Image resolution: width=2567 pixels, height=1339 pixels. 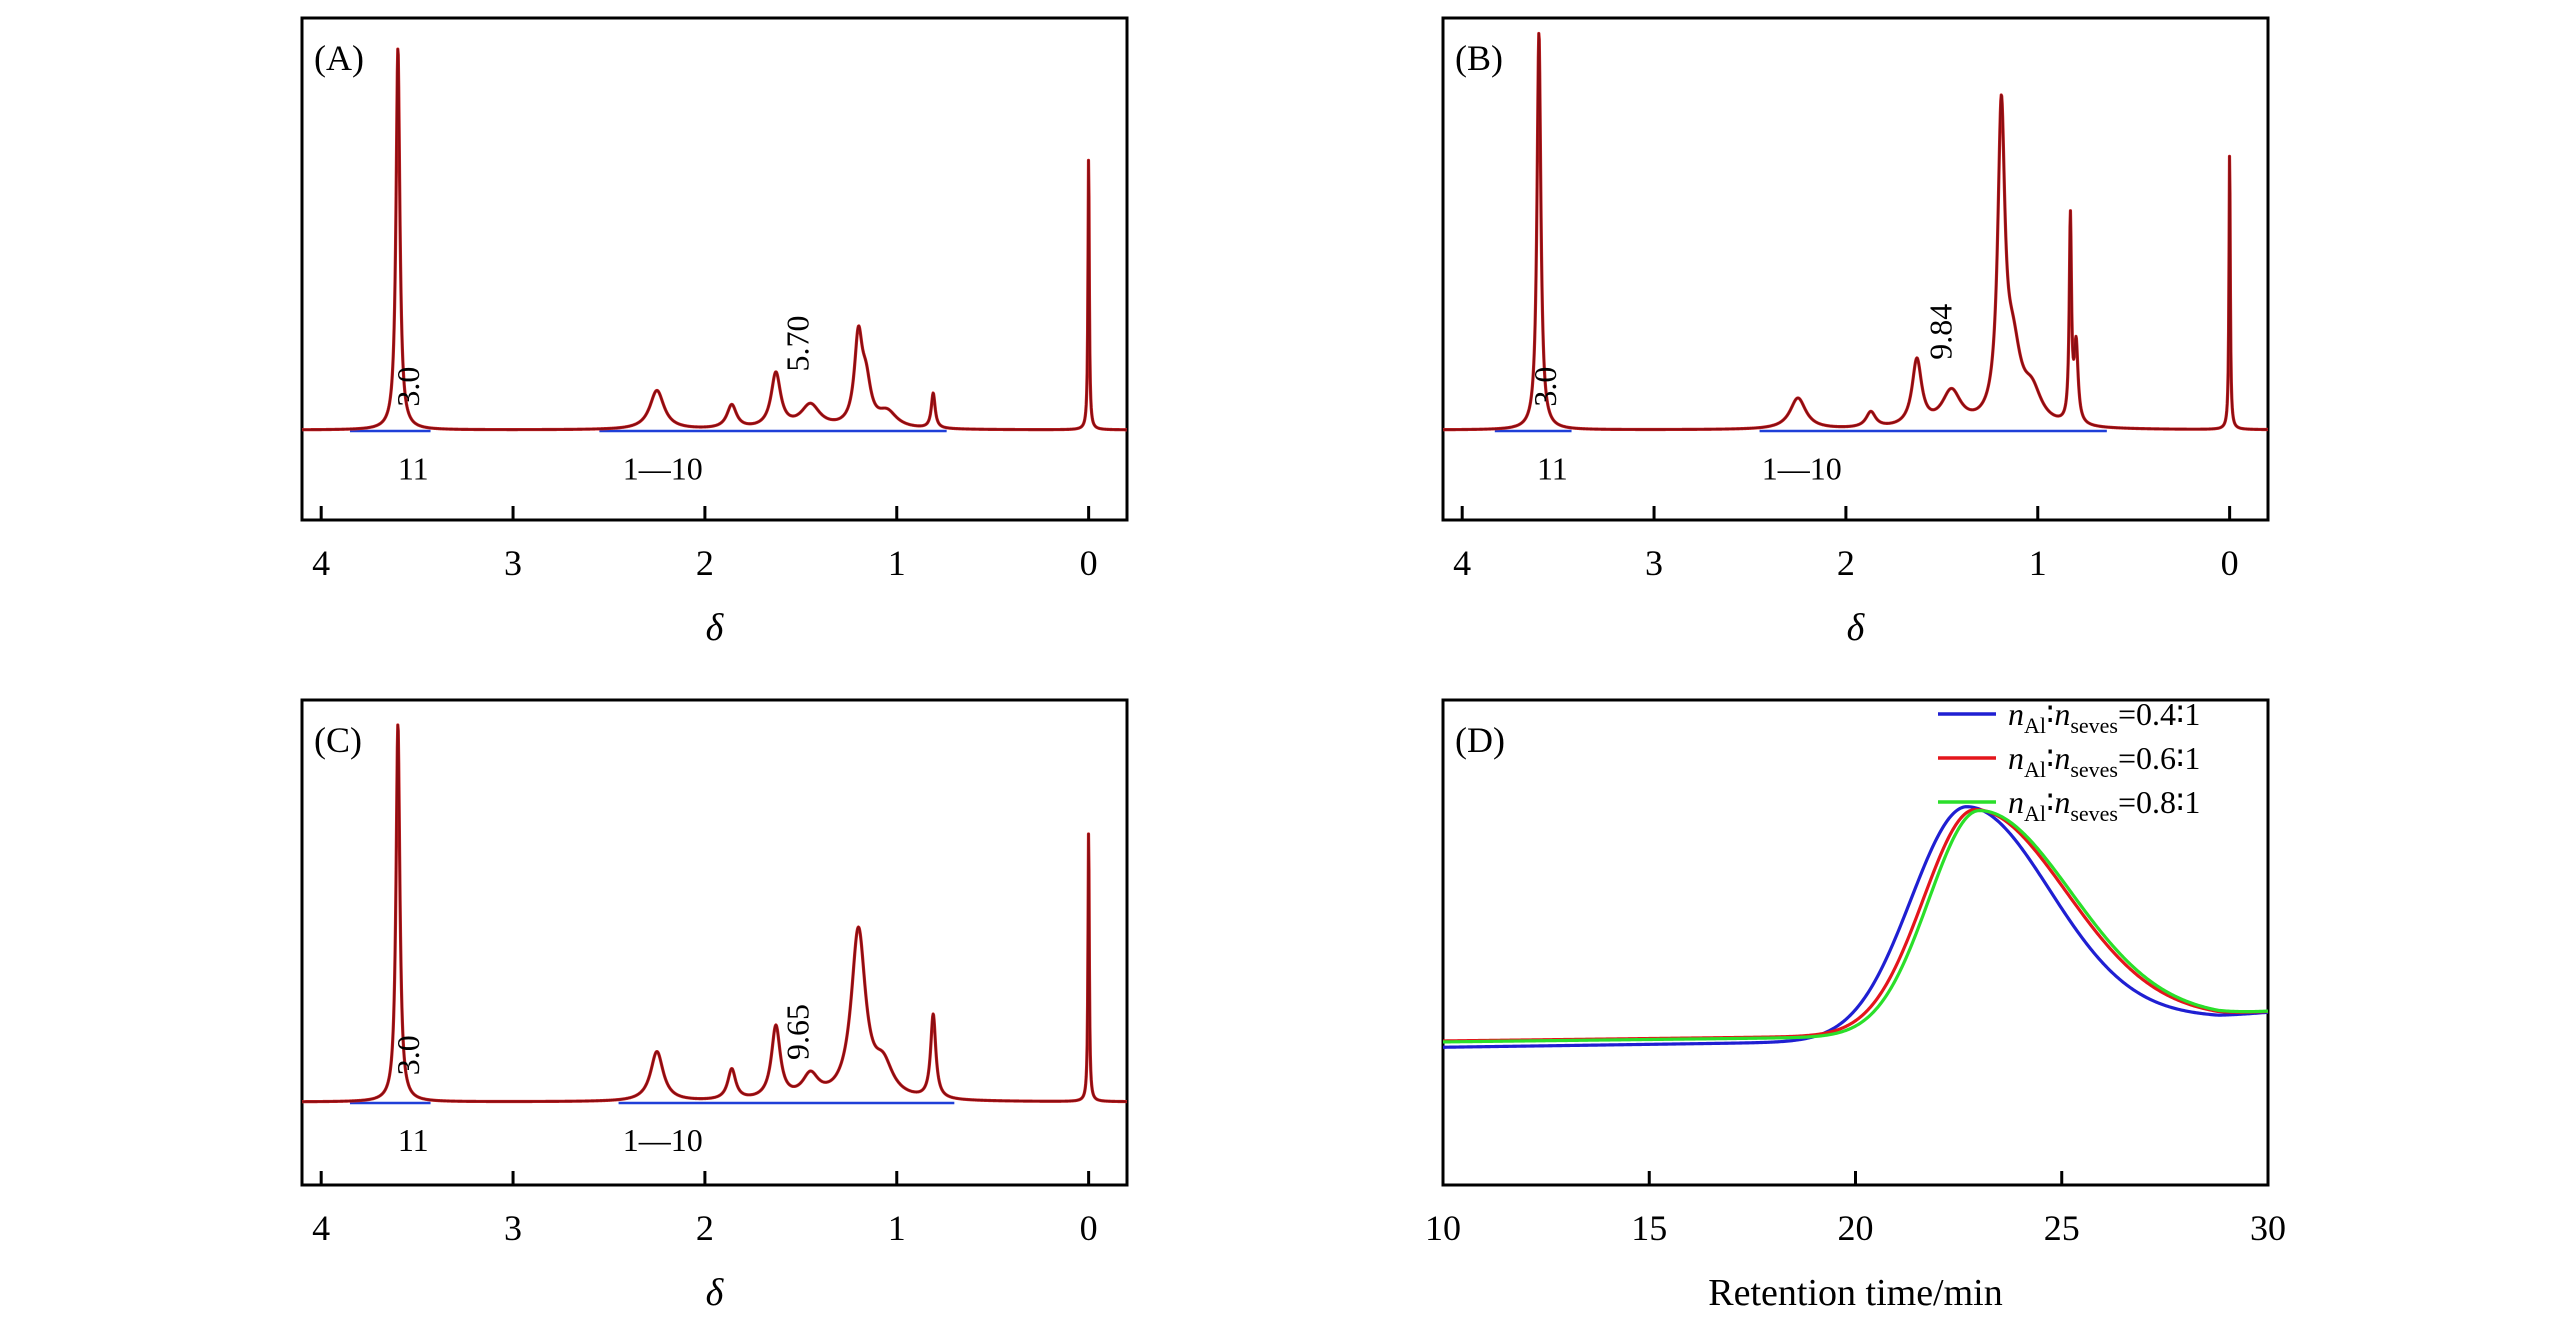 What do you see at coordinates (1479, 58) in the screenshot?
I see `panel-label: (B)` at bounding box center [1479, 58].